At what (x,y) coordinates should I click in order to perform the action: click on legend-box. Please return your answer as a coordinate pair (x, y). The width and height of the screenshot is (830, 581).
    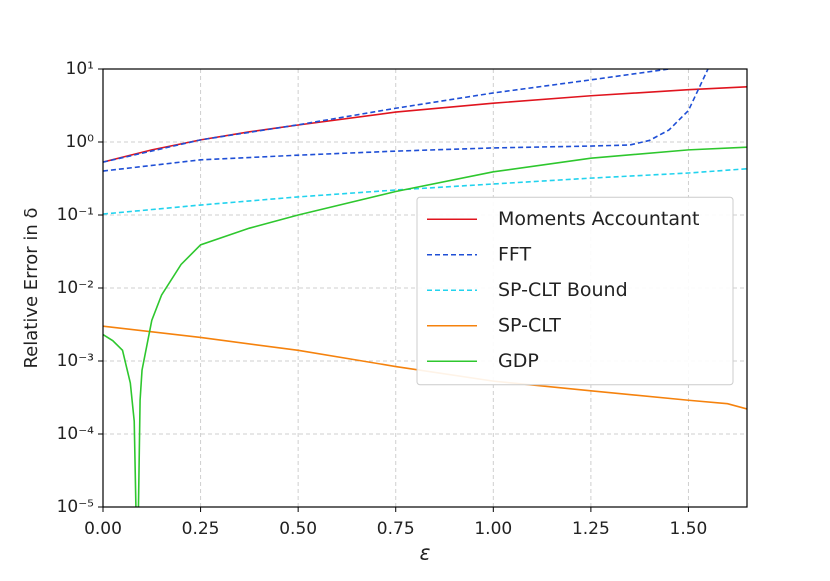
    Looking at the image, I should click on (575, 291).